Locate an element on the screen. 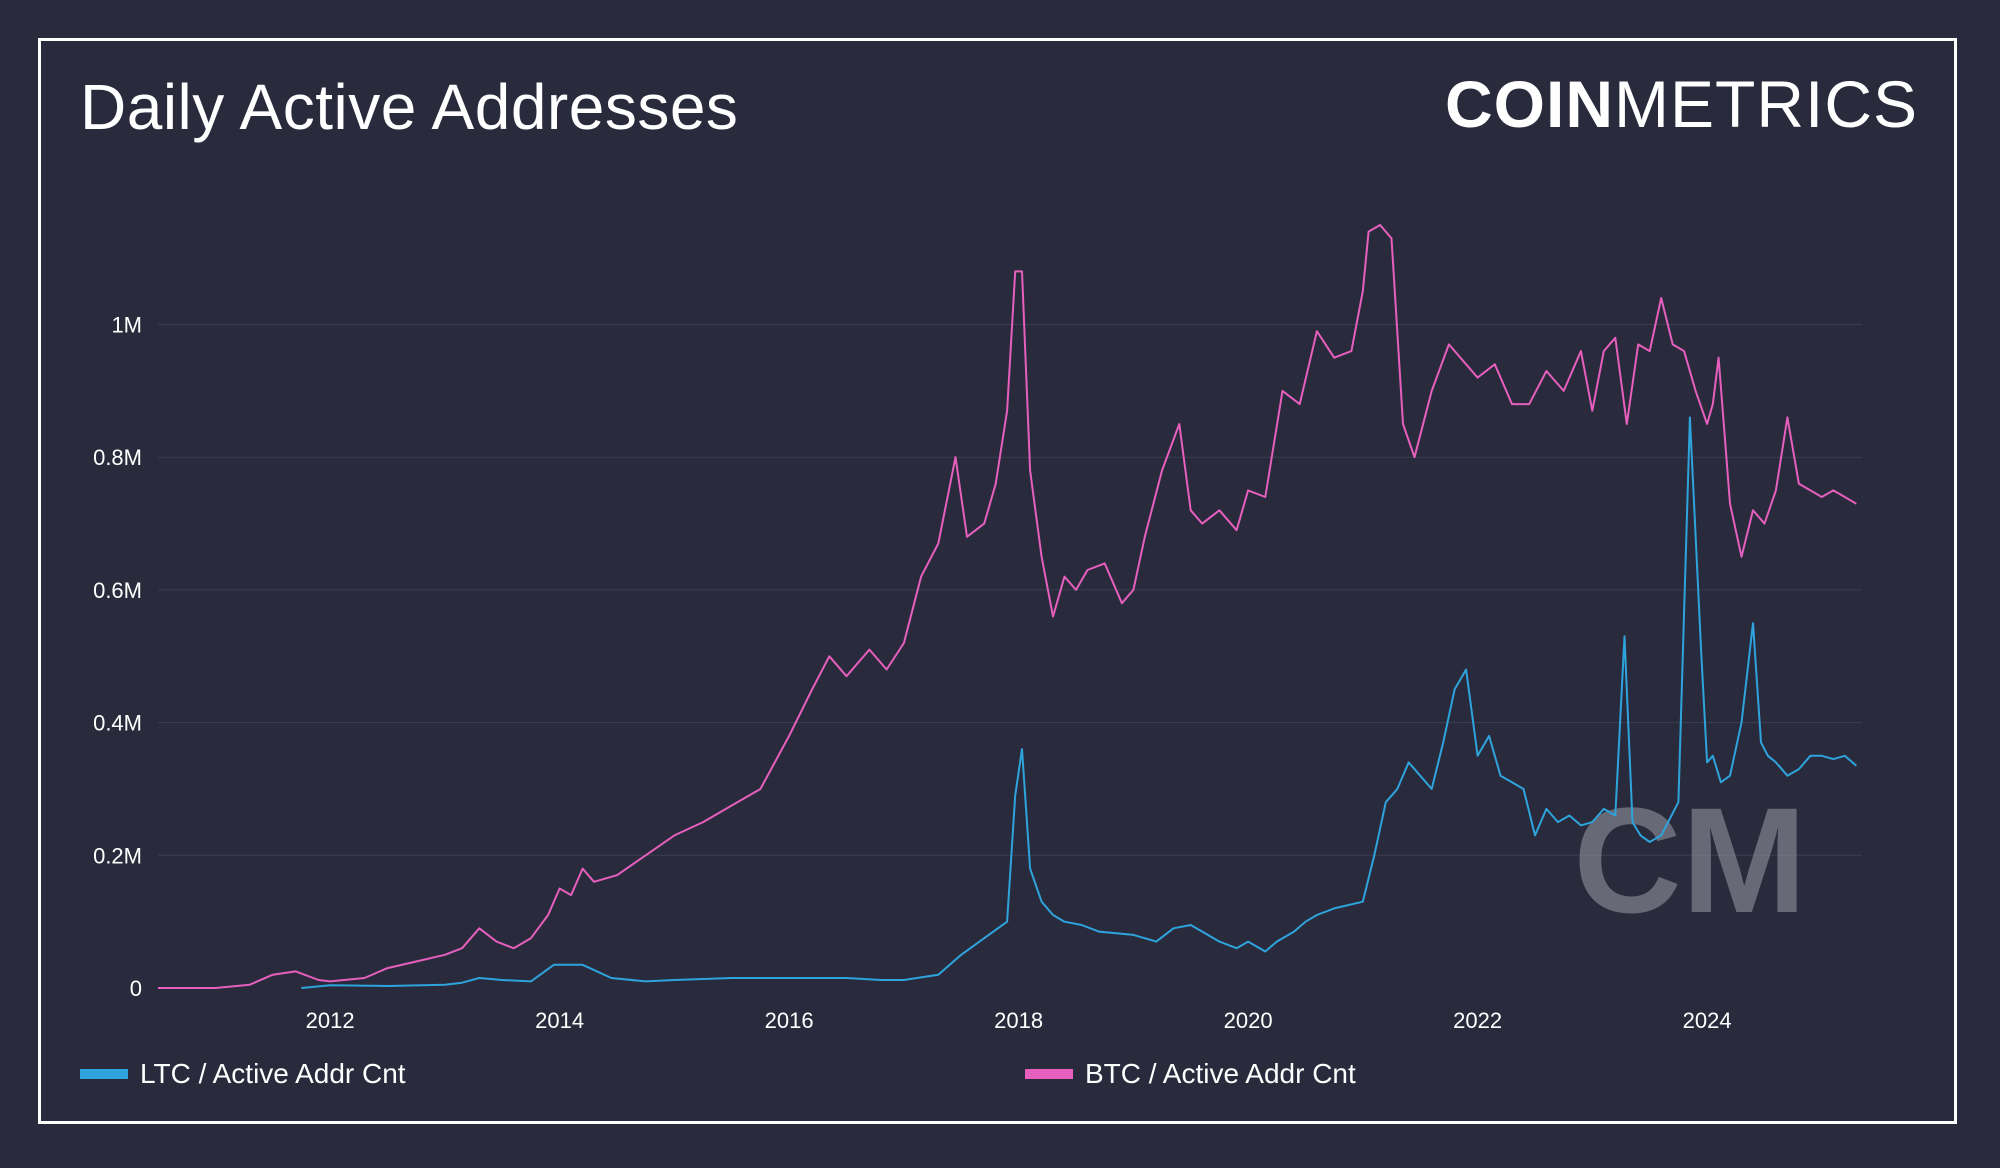 The image size is (2000, 1168). x-tick-label: 2022 is located at coordinates (1477, 1020).